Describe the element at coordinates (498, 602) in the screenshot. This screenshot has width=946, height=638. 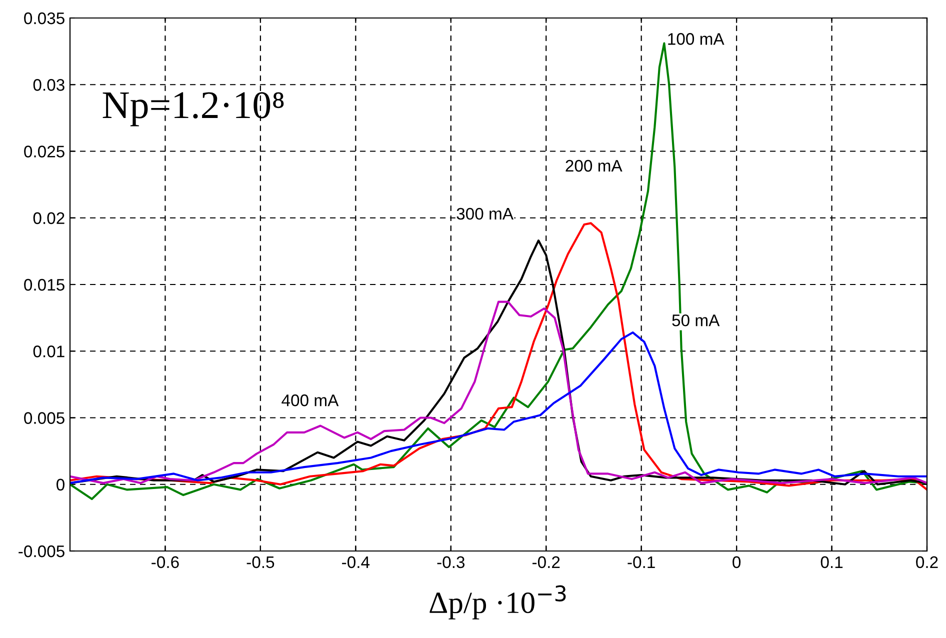
I see `x-axis-title: Δp/p ·10$^{−3}$` at that location.